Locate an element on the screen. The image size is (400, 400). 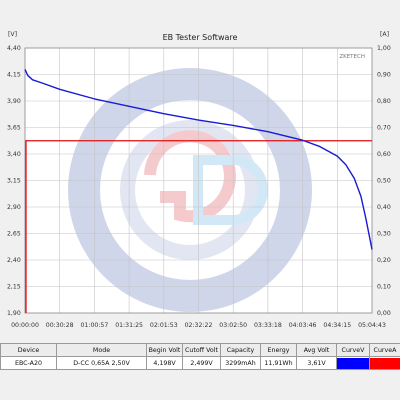
cell-cutoff-volt: 2,499V is located at coordinates (201, 363).